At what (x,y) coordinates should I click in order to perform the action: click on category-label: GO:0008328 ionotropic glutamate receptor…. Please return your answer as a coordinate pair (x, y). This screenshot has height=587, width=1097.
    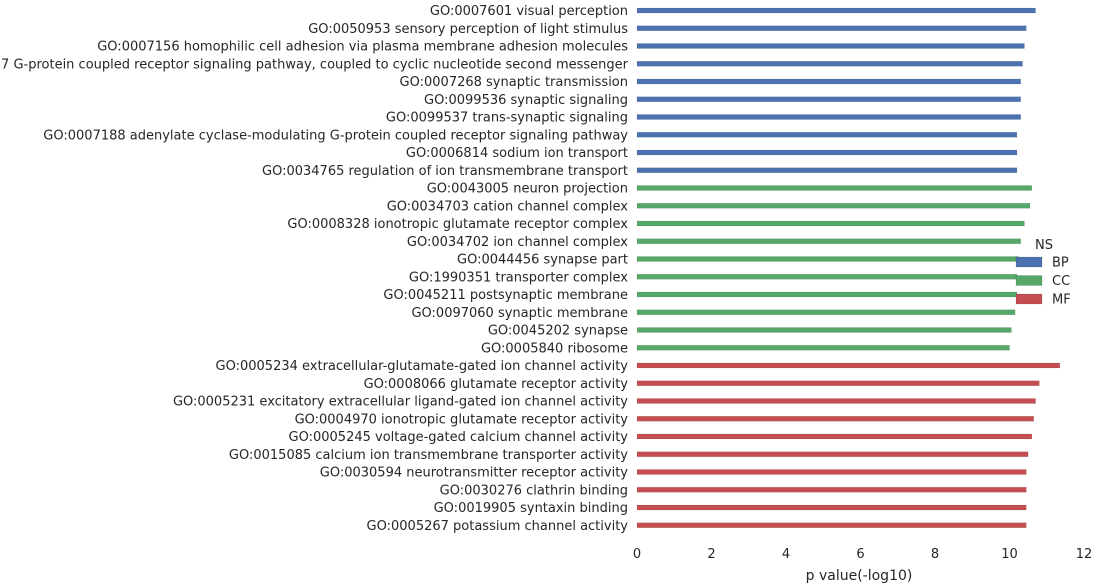
    Looking at the image, I should click on (457, 224).